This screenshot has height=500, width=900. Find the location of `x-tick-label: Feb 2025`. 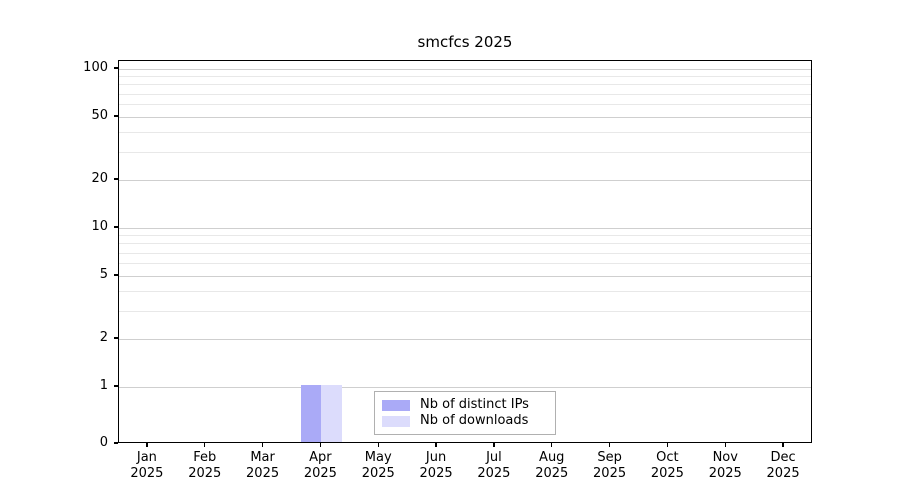

x-tick-label: Feb 2025 is located at coordinates (205, 466).